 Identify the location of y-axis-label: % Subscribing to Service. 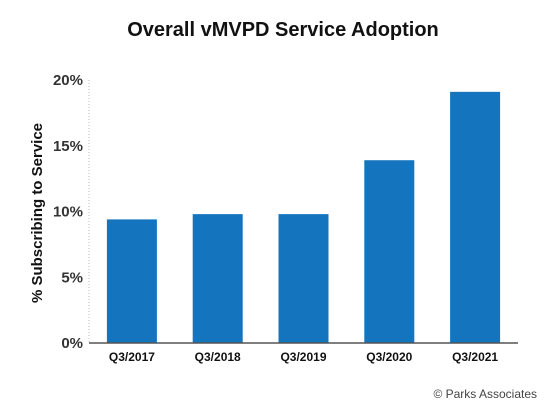
(37, 213).